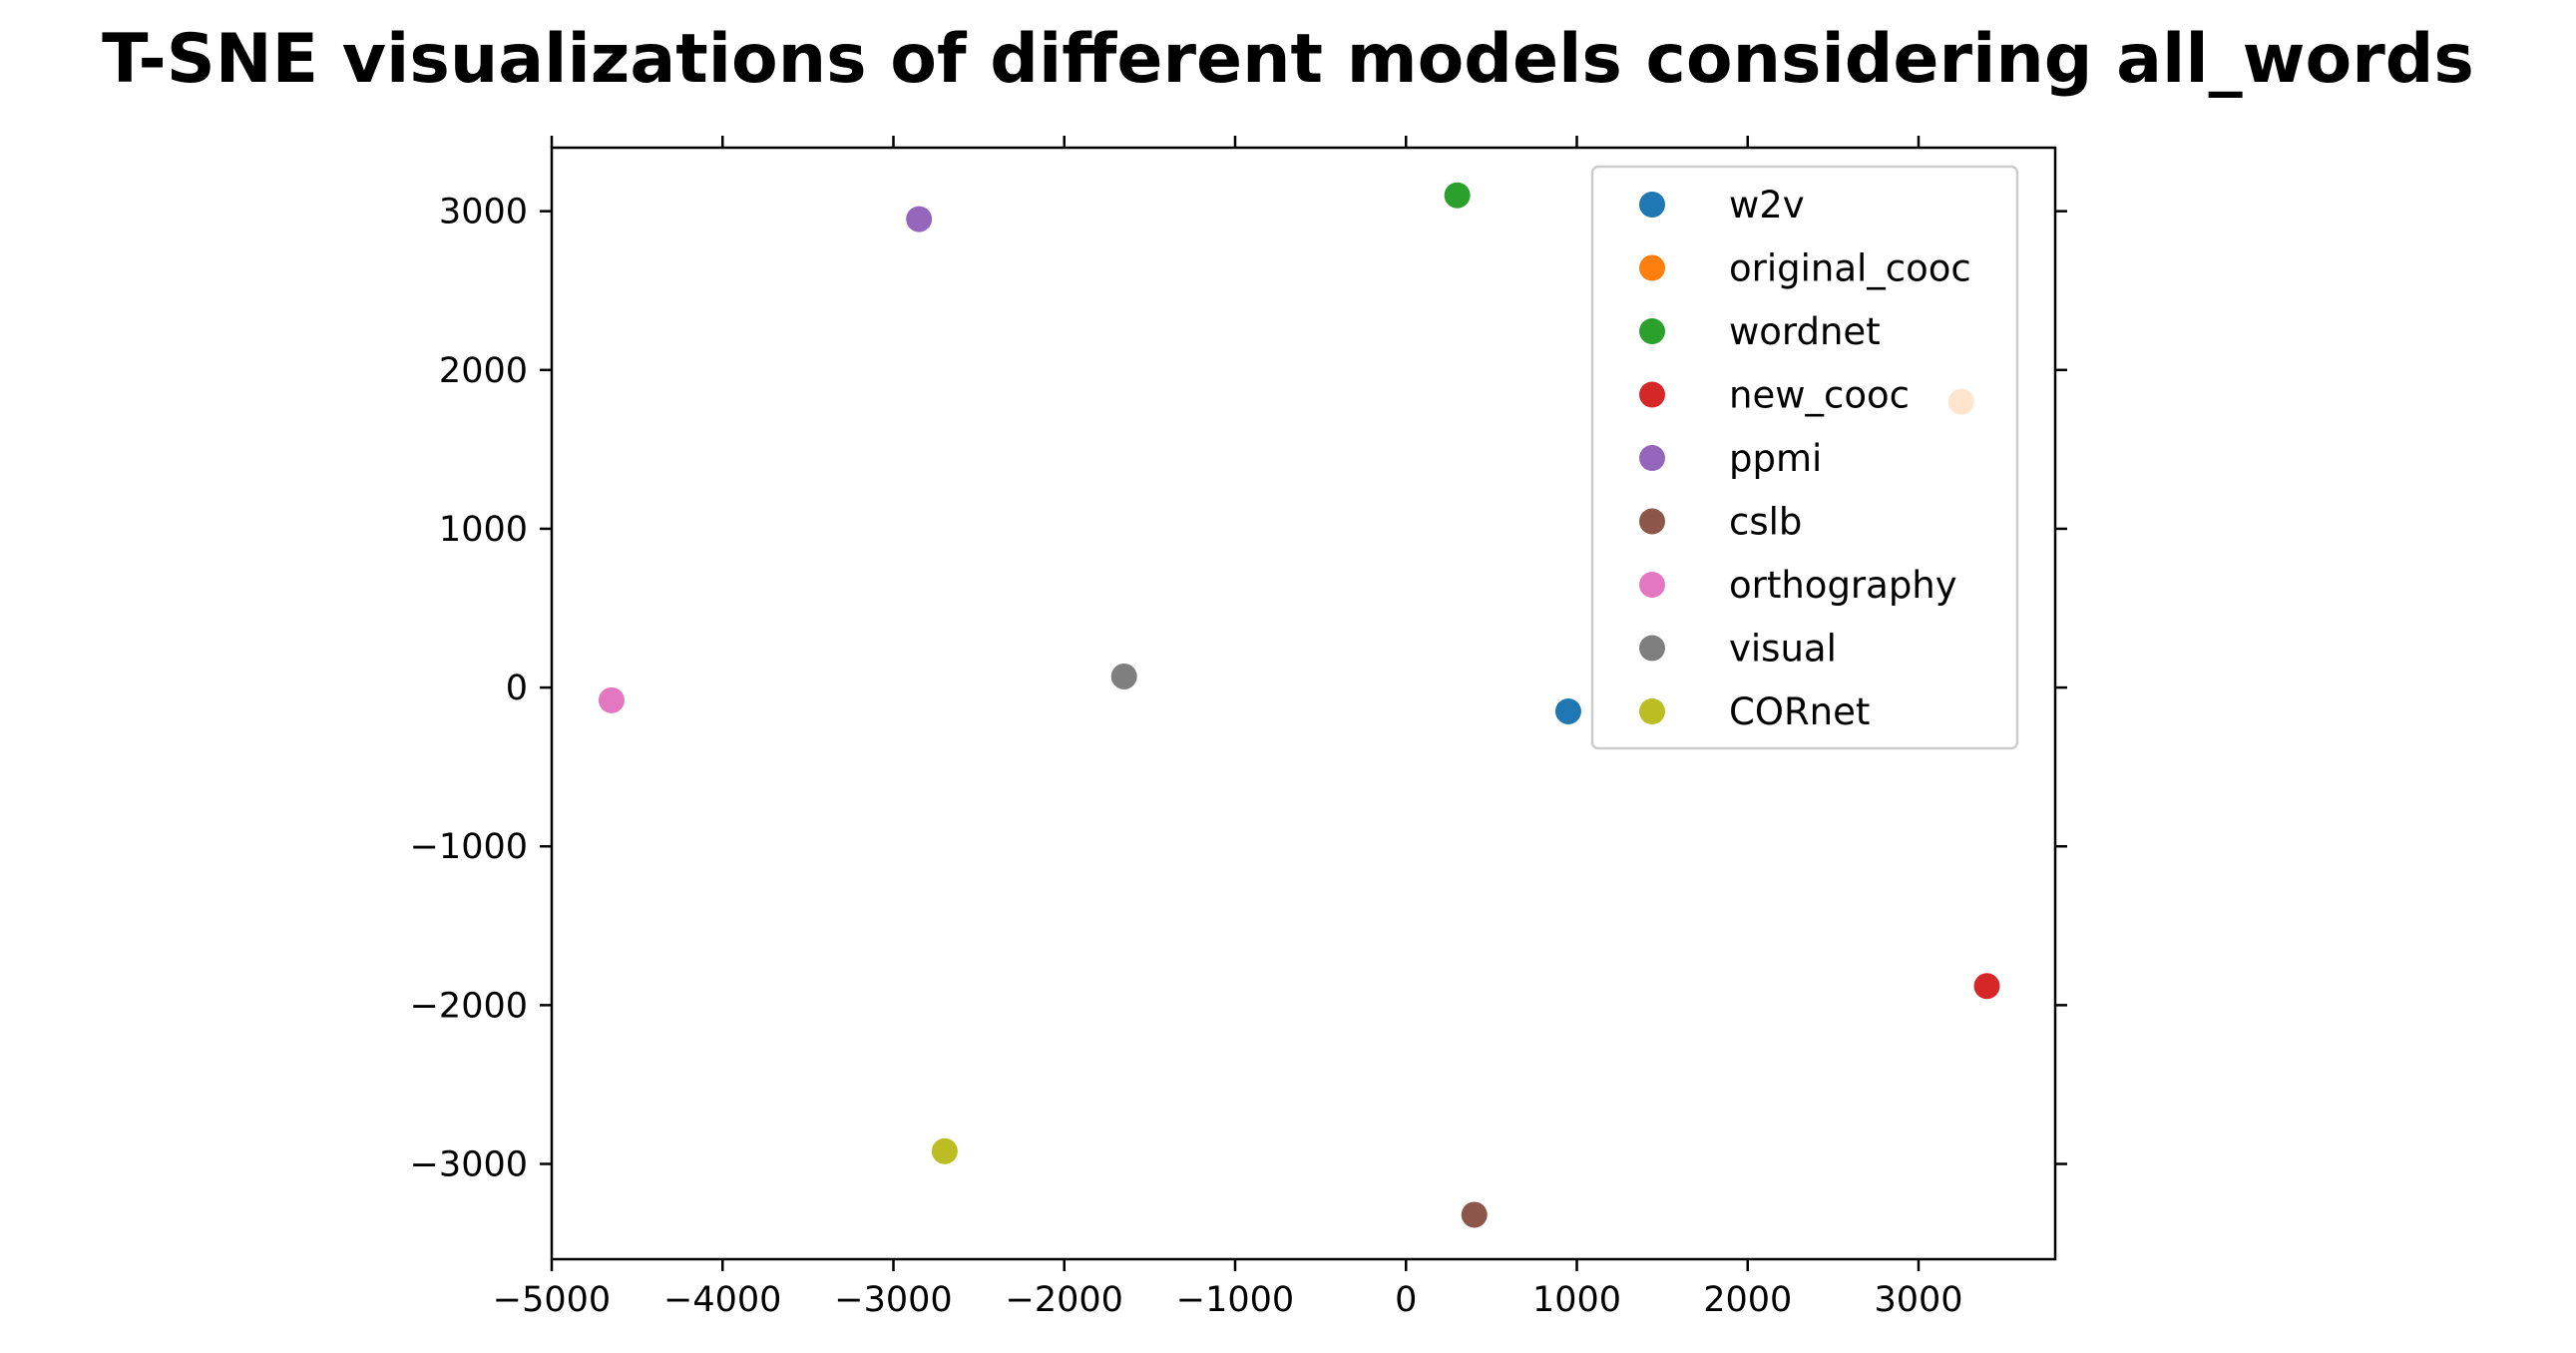 Image resolution: width=2576 pixels, height=1353 pixels. Describe the element at coordinates (1843, 585) in the screenshot. I see `legend-label-orthography: orthography` at that location.